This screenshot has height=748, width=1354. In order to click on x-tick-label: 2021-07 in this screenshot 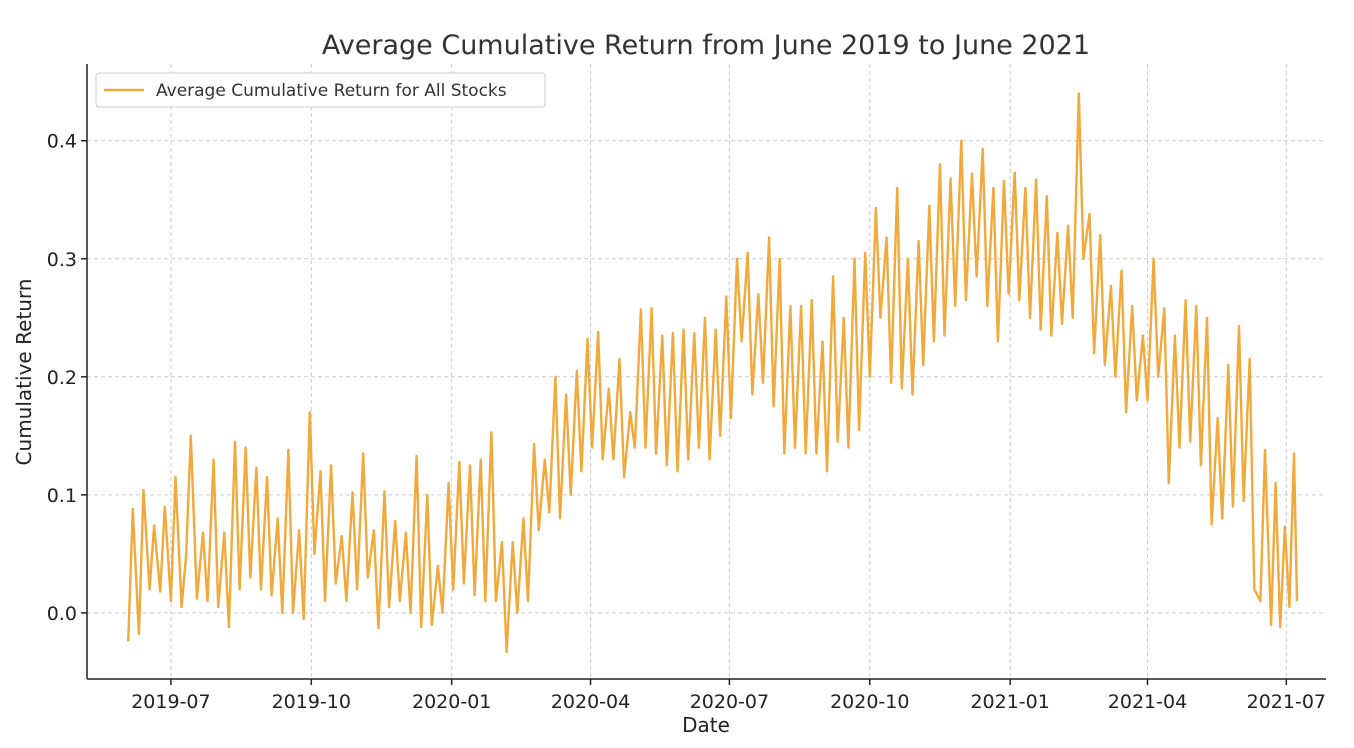, I will do `click(1286, 702)`.